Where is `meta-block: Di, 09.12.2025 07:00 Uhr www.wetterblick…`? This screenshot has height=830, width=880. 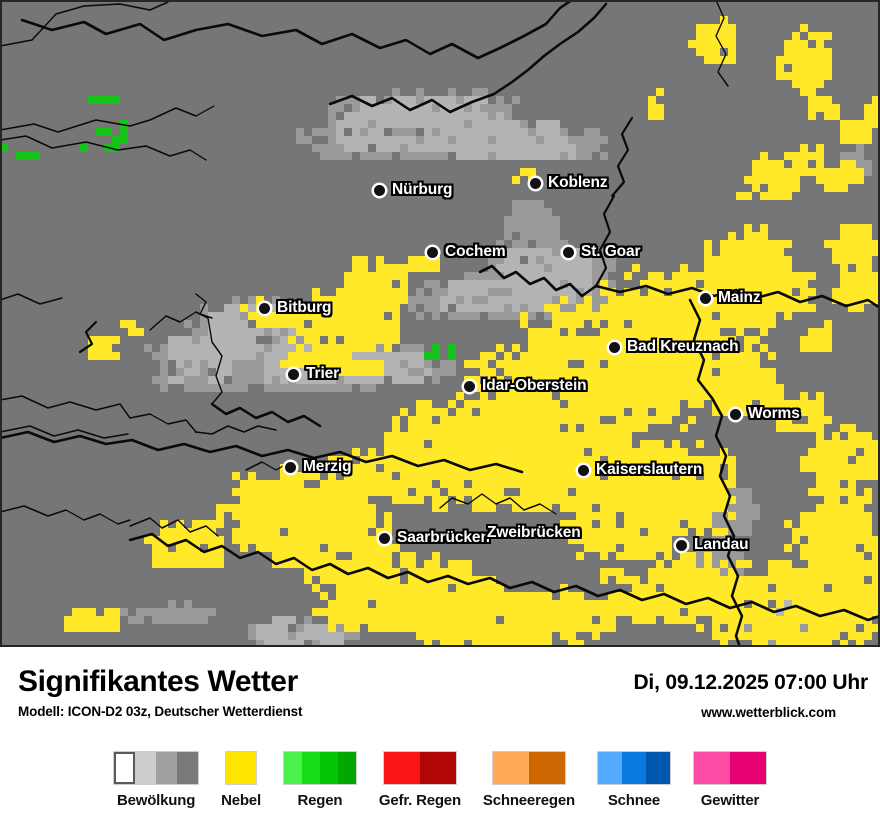
meta-block: Di, 09.12.2025 07:00 Uhr www.wetterblick… is located at coordinates (750, 695).